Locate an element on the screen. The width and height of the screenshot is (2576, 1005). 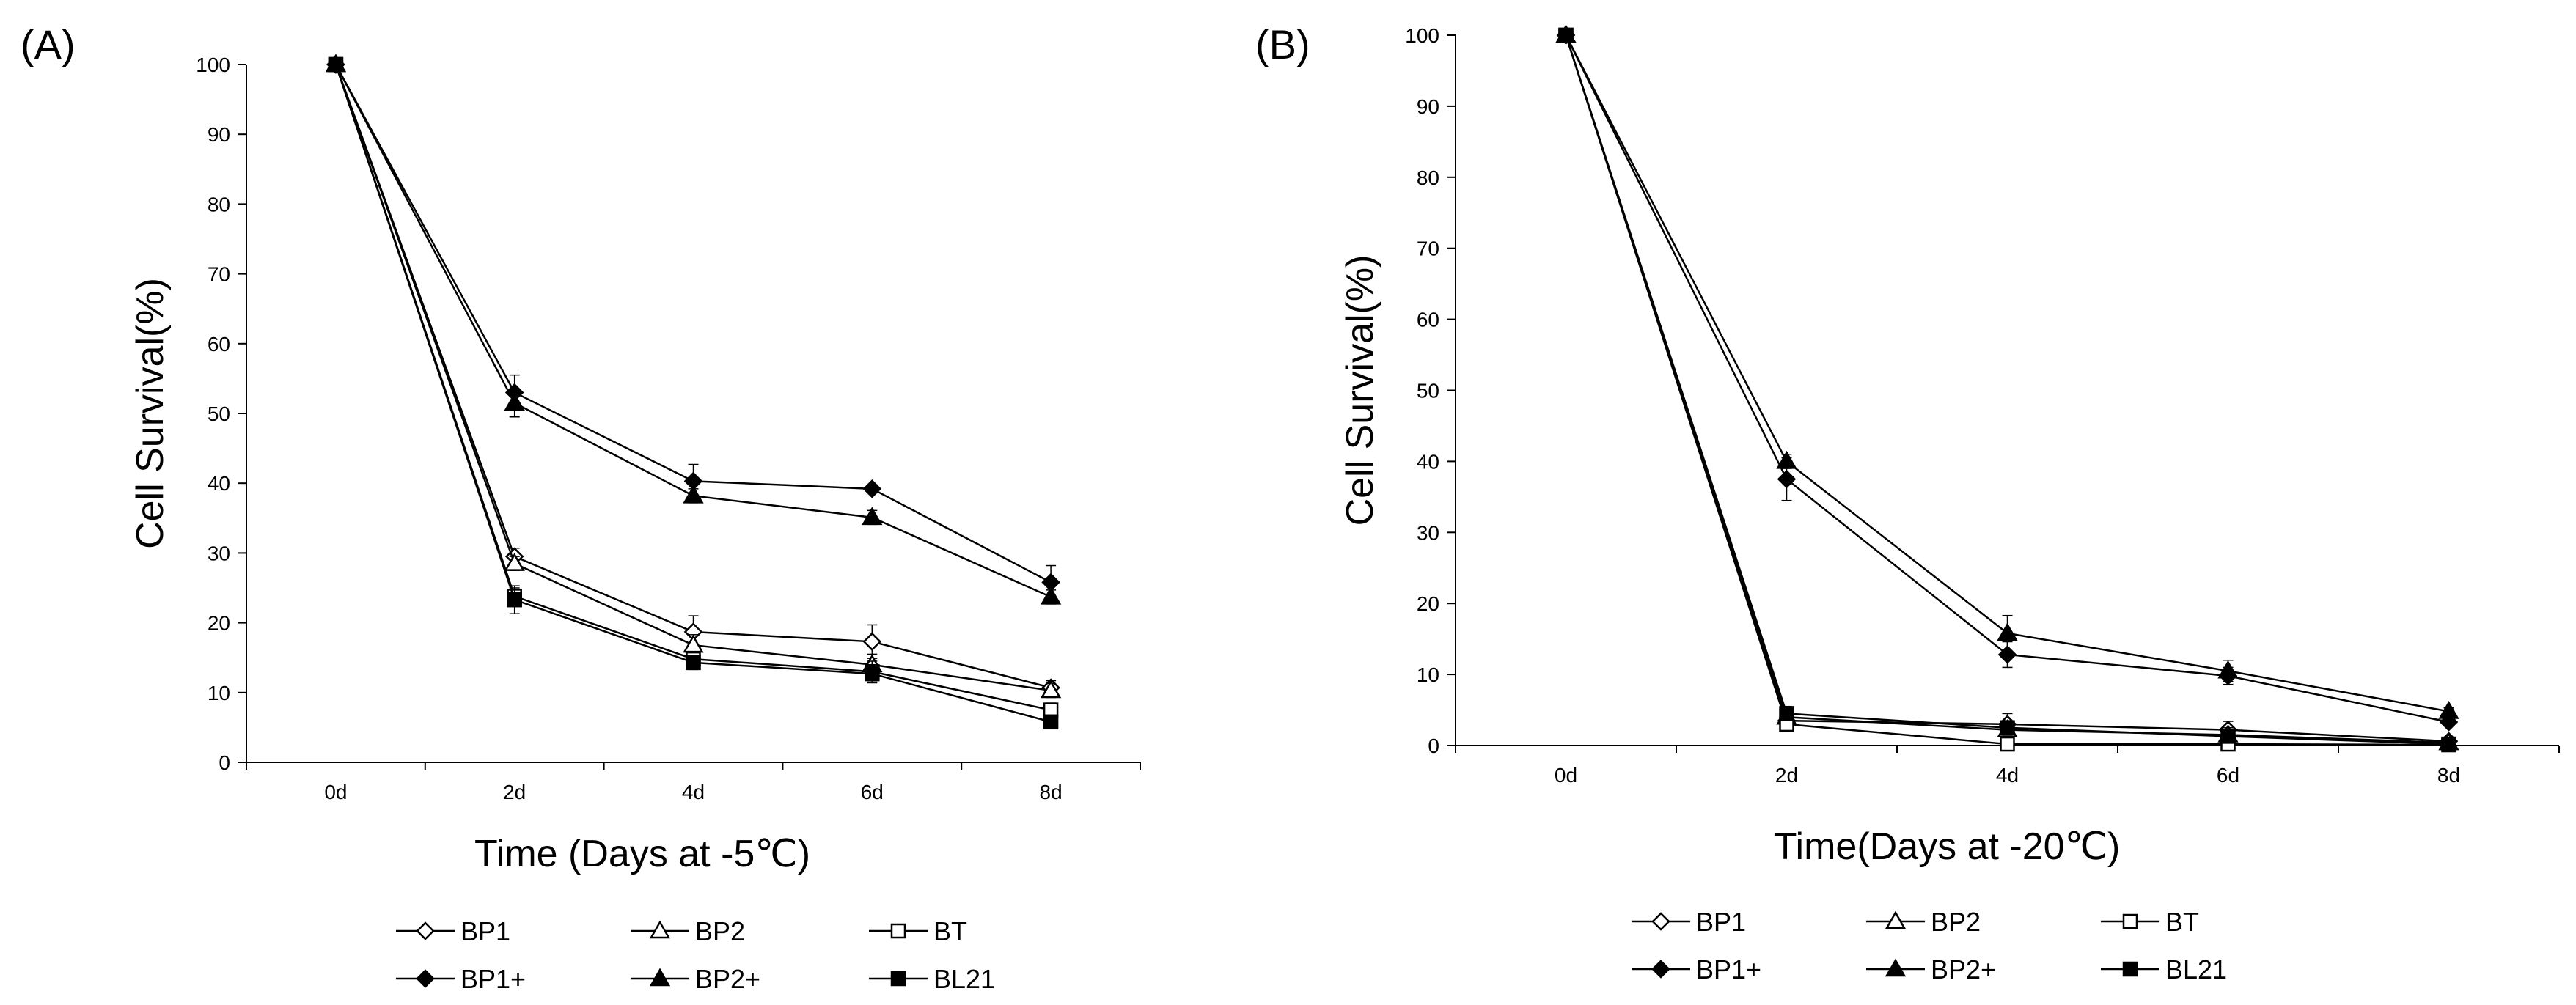
x-tick-label: 4d is located at coordinates (2008, 775).